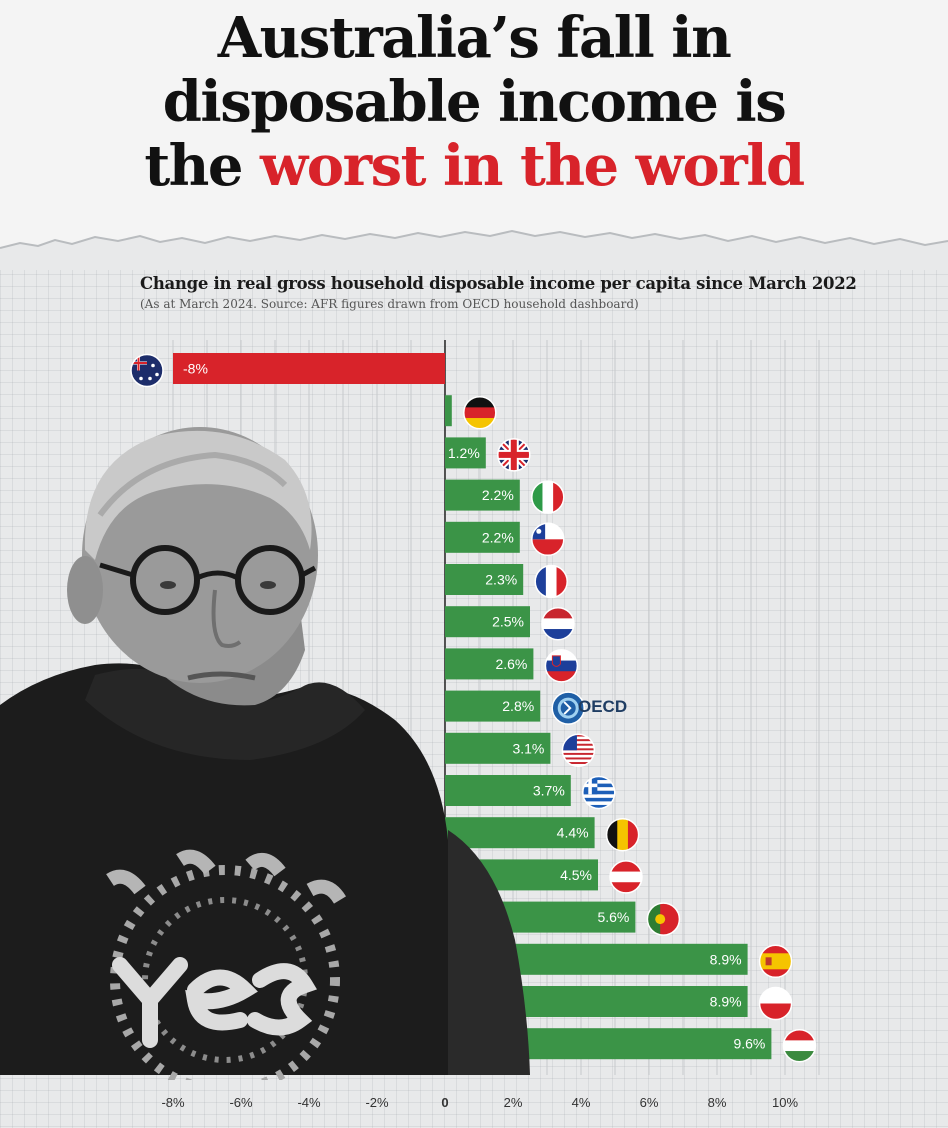  What do you see at coordinates (309, 1102) in the screenshot?
I see `x-tick-label: -4%` at bounding box center [309, 1102].